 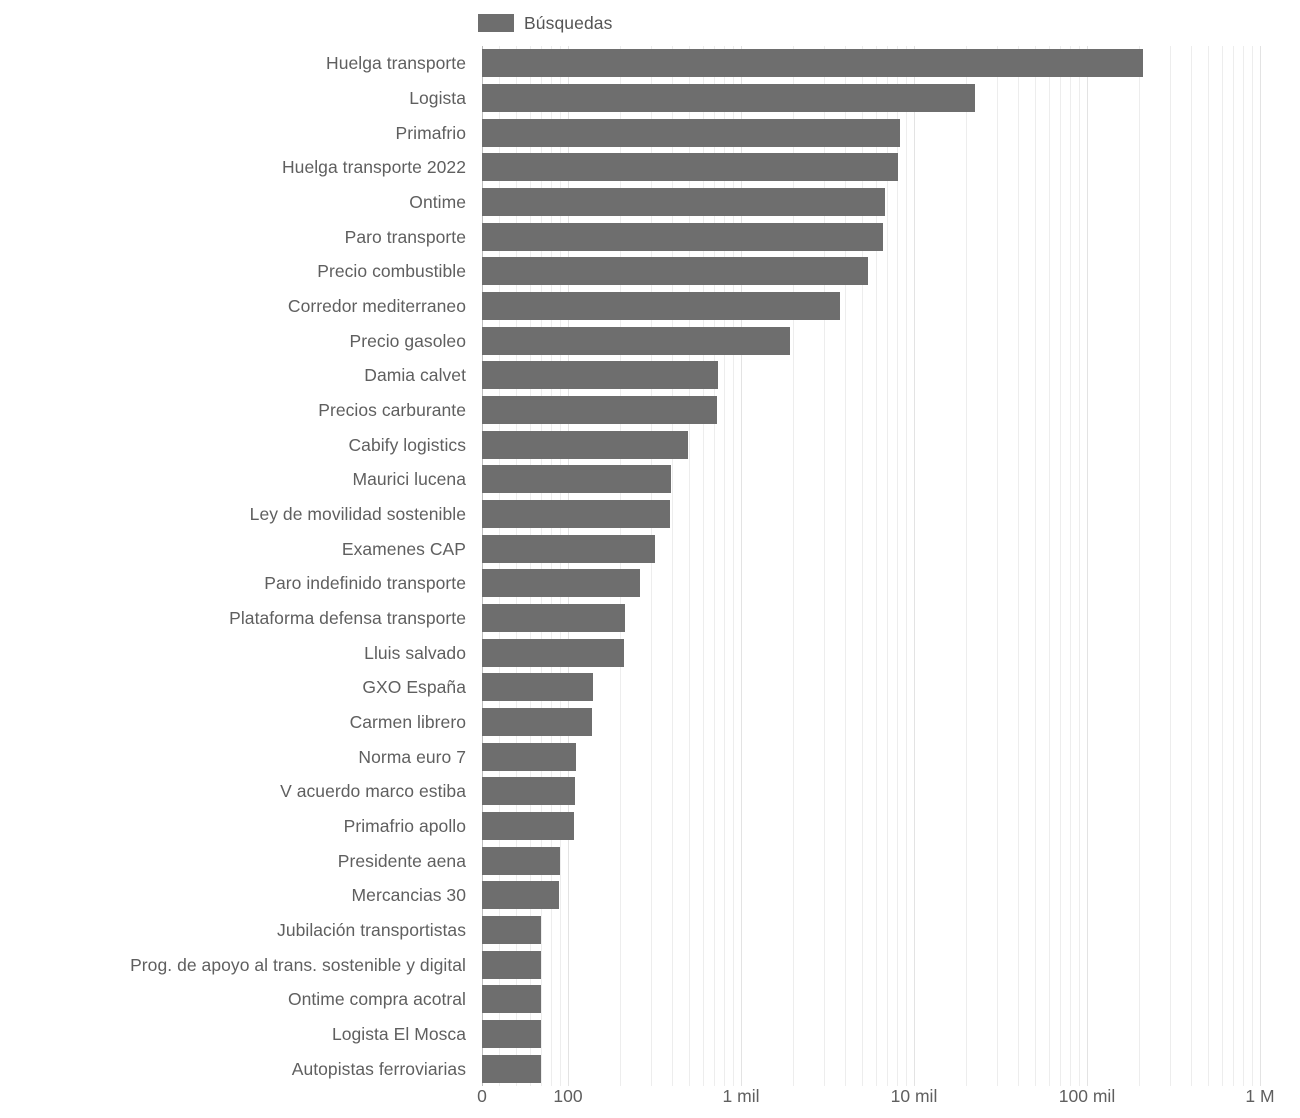 I want to click on legend-swatch-busquedas, so click(x=496, y=23).